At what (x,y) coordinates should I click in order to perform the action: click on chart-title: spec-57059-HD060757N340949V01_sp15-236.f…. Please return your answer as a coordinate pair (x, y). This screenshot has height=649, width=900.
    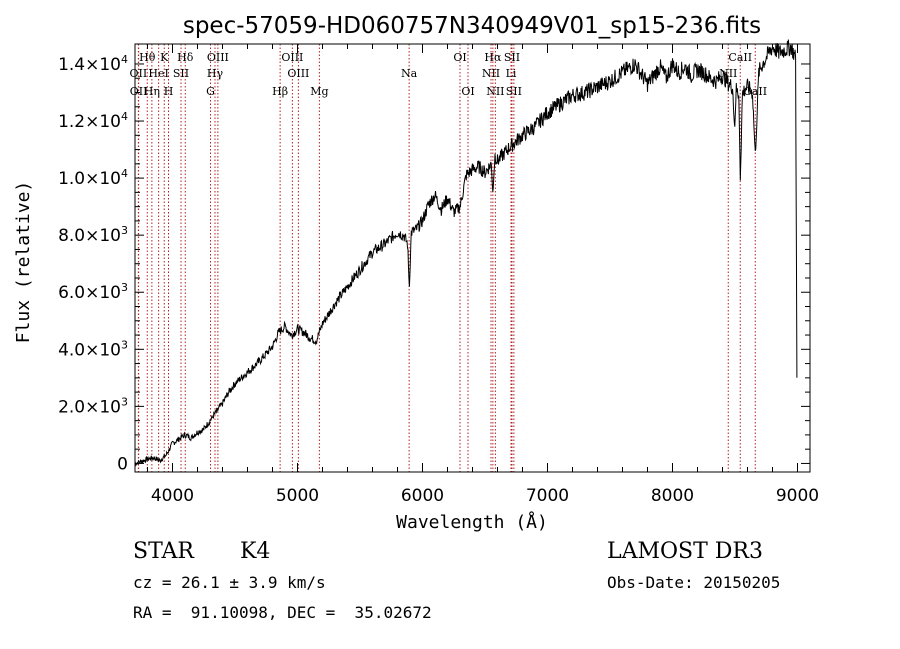
    Looking at the image, I should click on (472, 26).